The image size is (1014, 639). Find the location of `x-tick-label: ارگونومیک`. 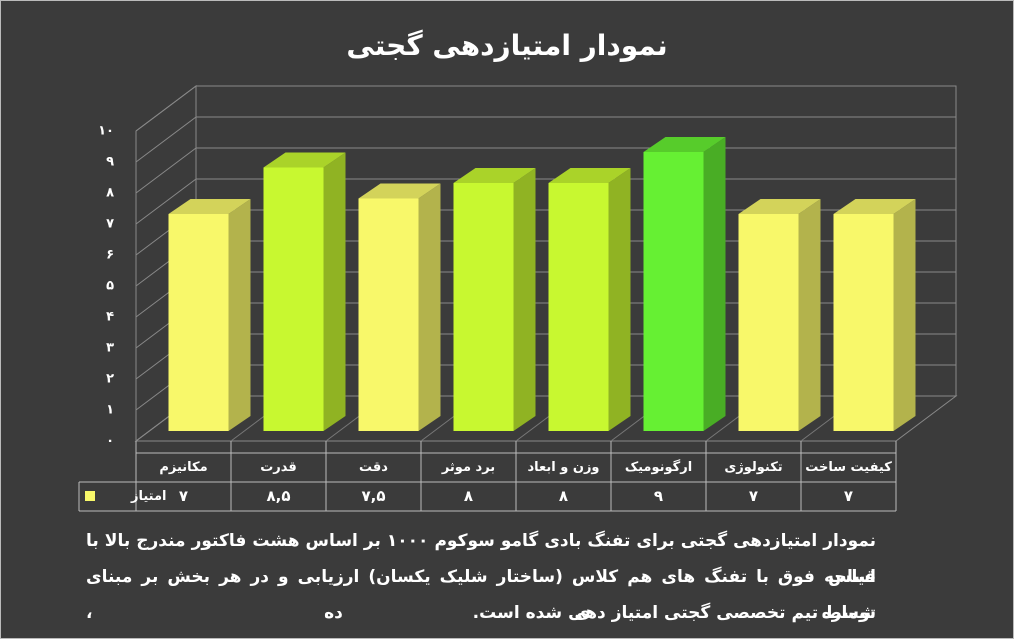

x-tick-label: ارگونومیک is located at coordinates (658, 467).